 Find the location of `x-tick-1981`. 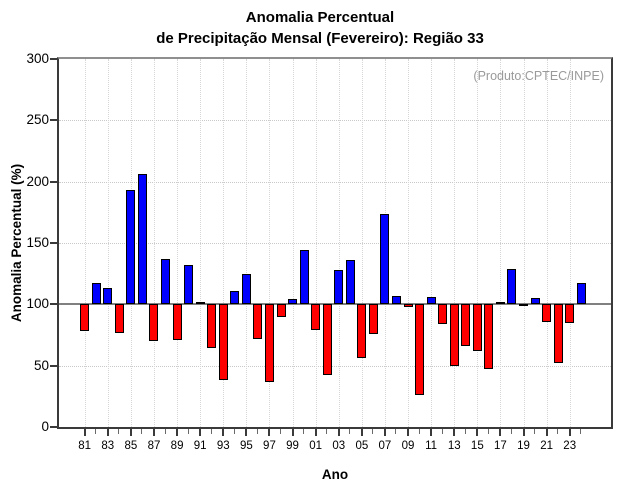

x-tick-1981 is located at coordinates (84, 432).